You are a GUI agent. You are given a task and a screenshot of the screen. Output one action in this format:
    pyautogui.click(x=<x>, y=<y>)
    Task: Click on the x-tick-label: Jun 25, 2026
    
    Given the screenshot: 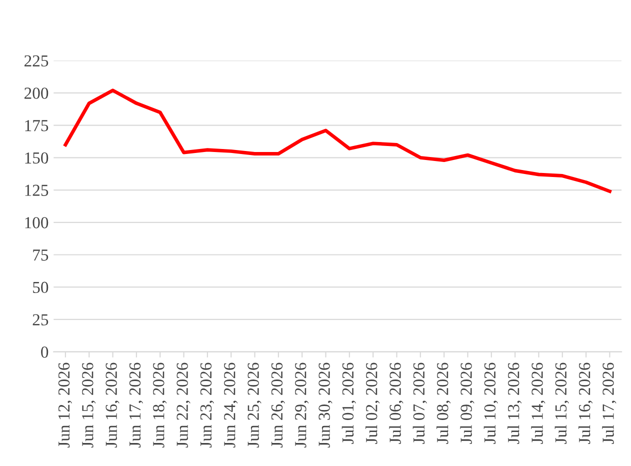 What is the action you would take?
    pyautogui.click(x=255, y=405)
    